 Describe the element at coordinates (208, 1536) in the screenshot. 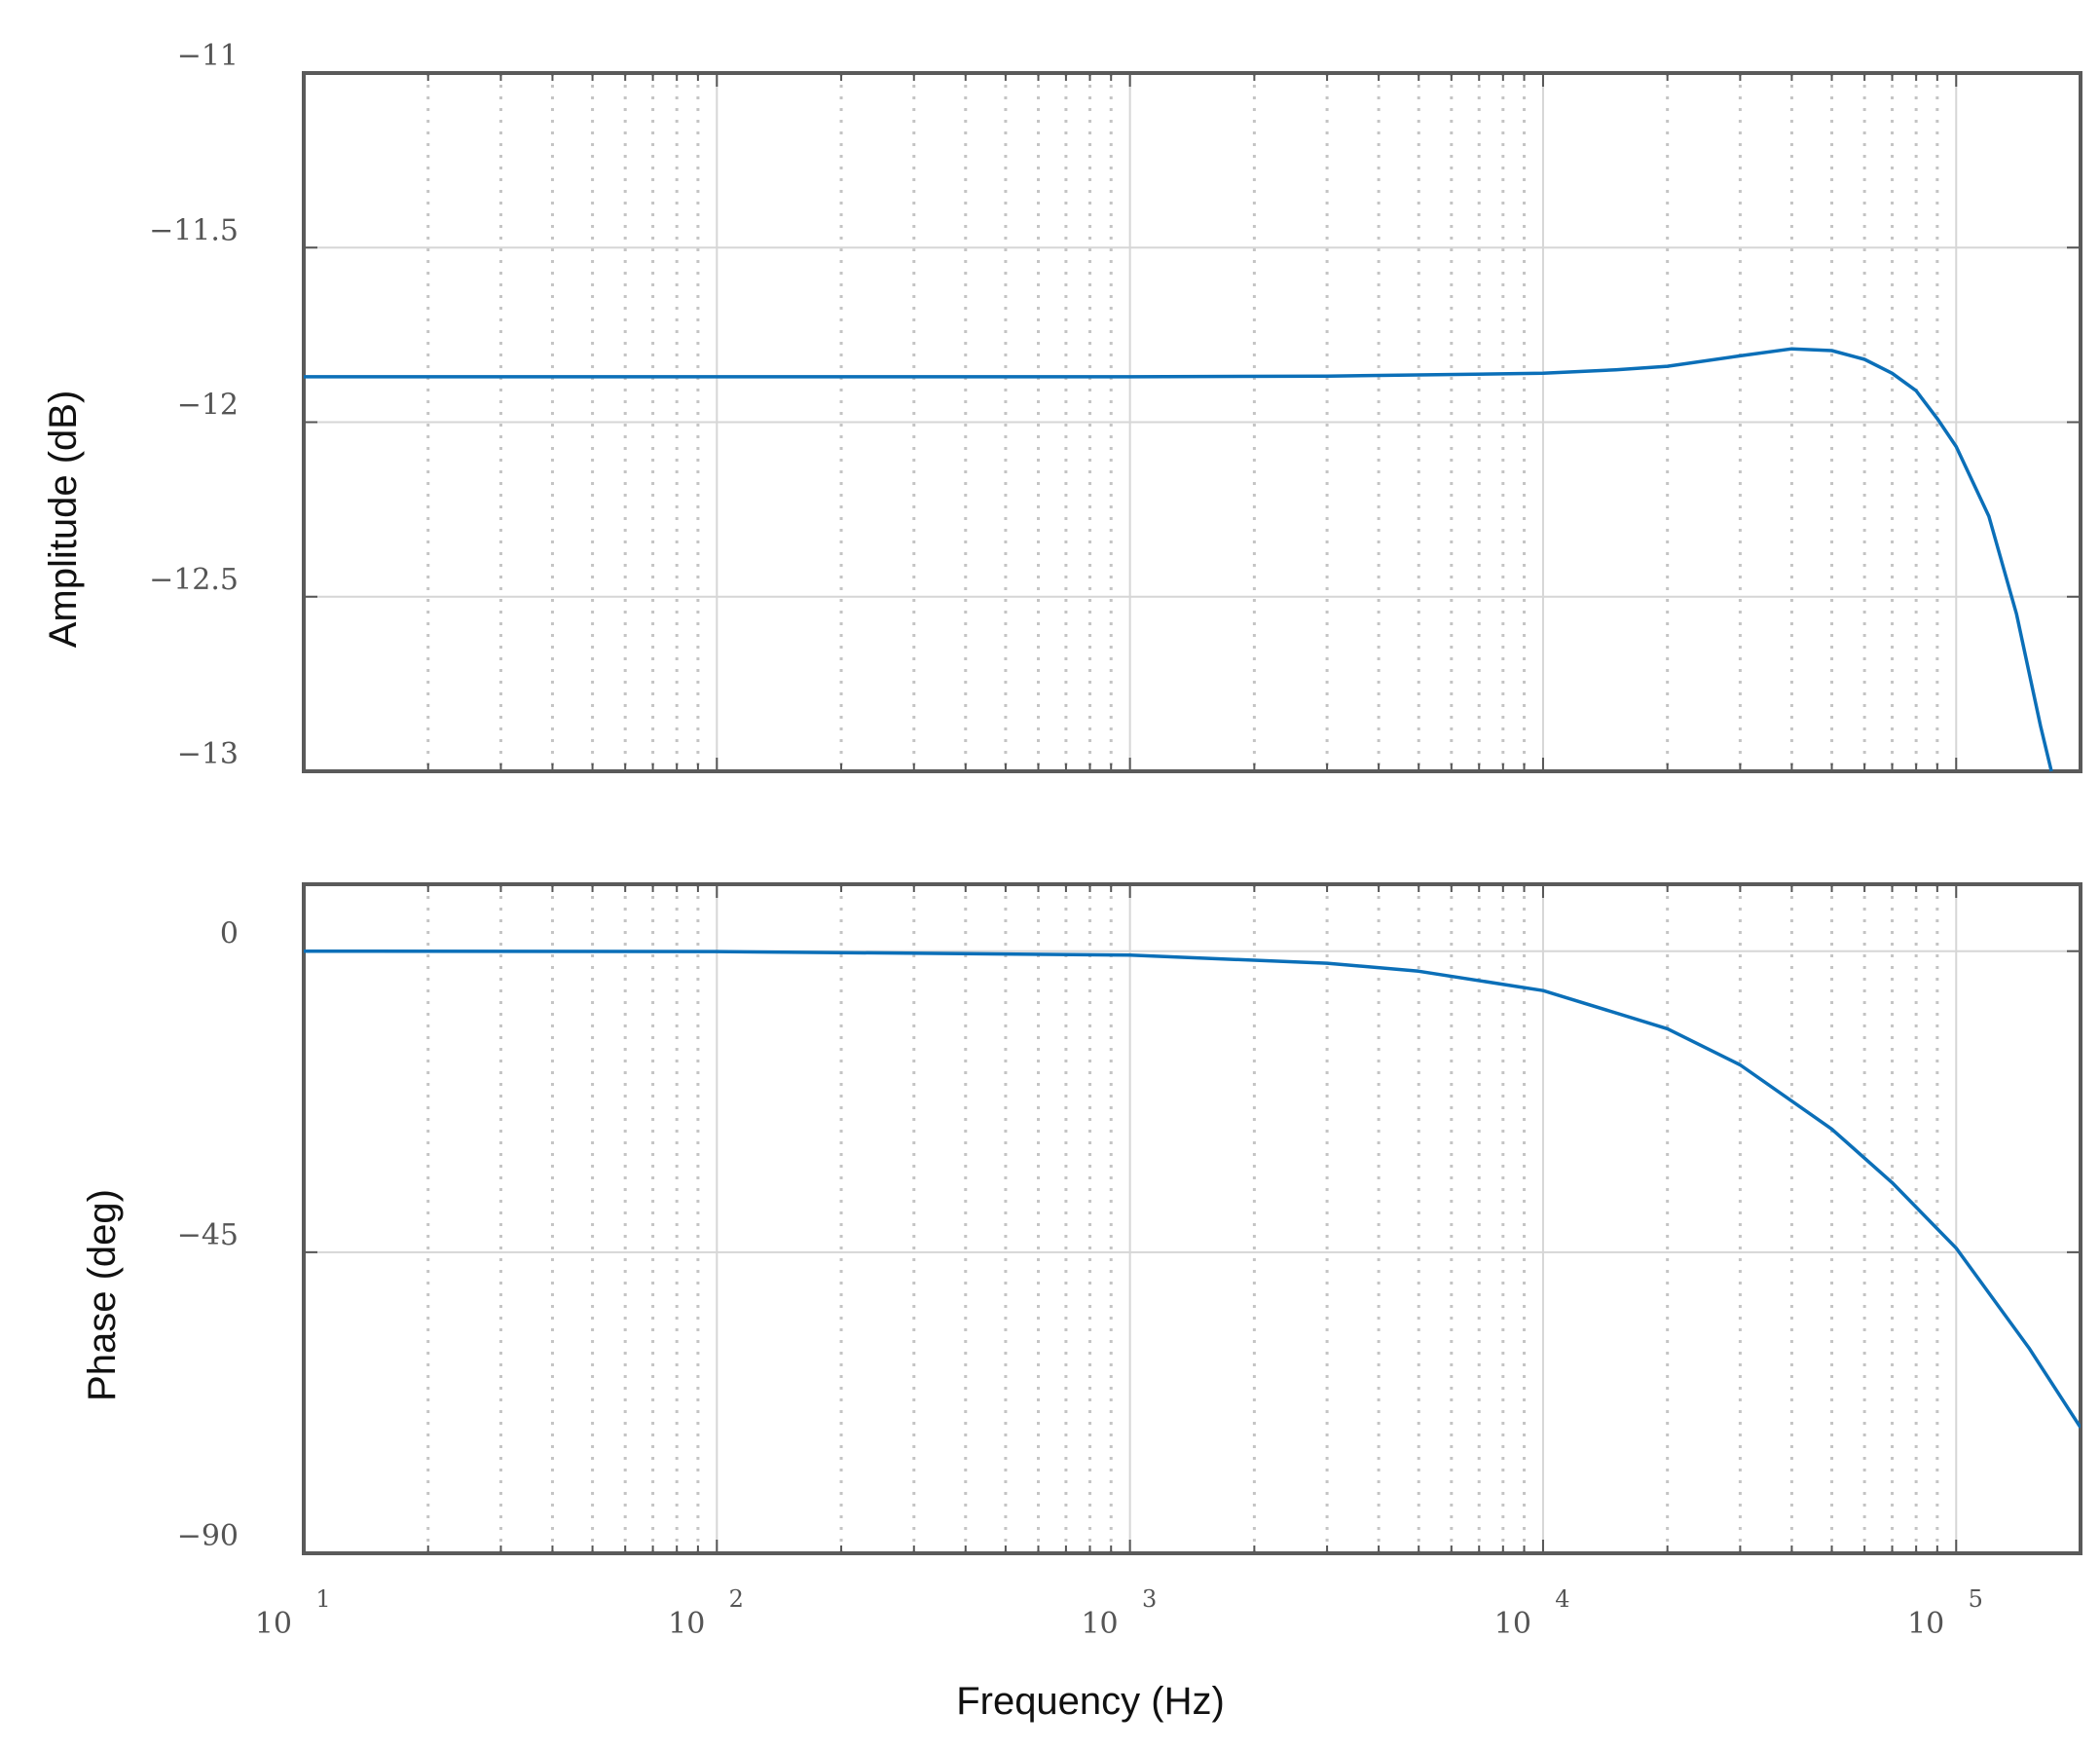

I see `phase-y-tick-label: −90` at that location.